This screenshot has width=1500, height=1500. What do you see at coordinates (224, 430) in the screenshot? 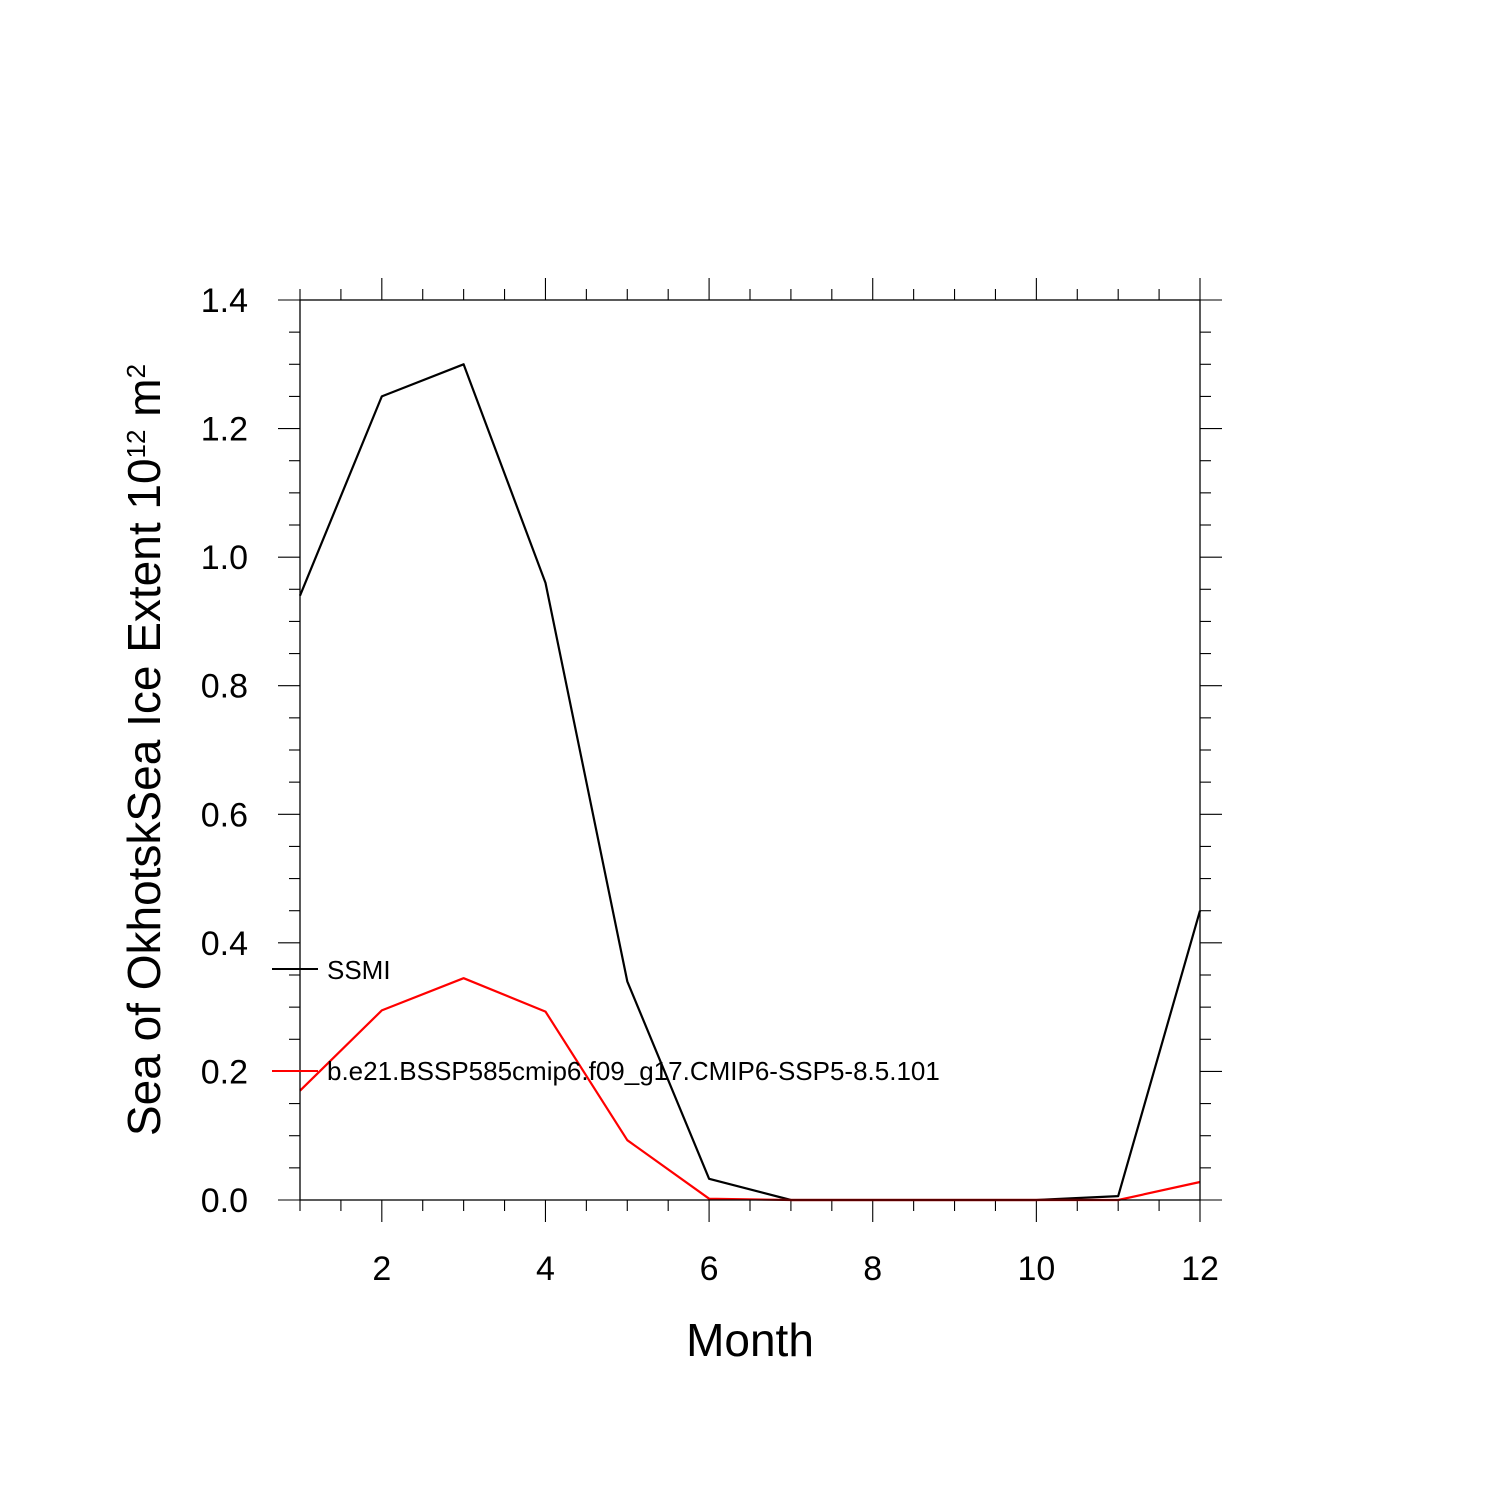
I see `y-tick-label: 1.2` at bounding box center [224, 430].